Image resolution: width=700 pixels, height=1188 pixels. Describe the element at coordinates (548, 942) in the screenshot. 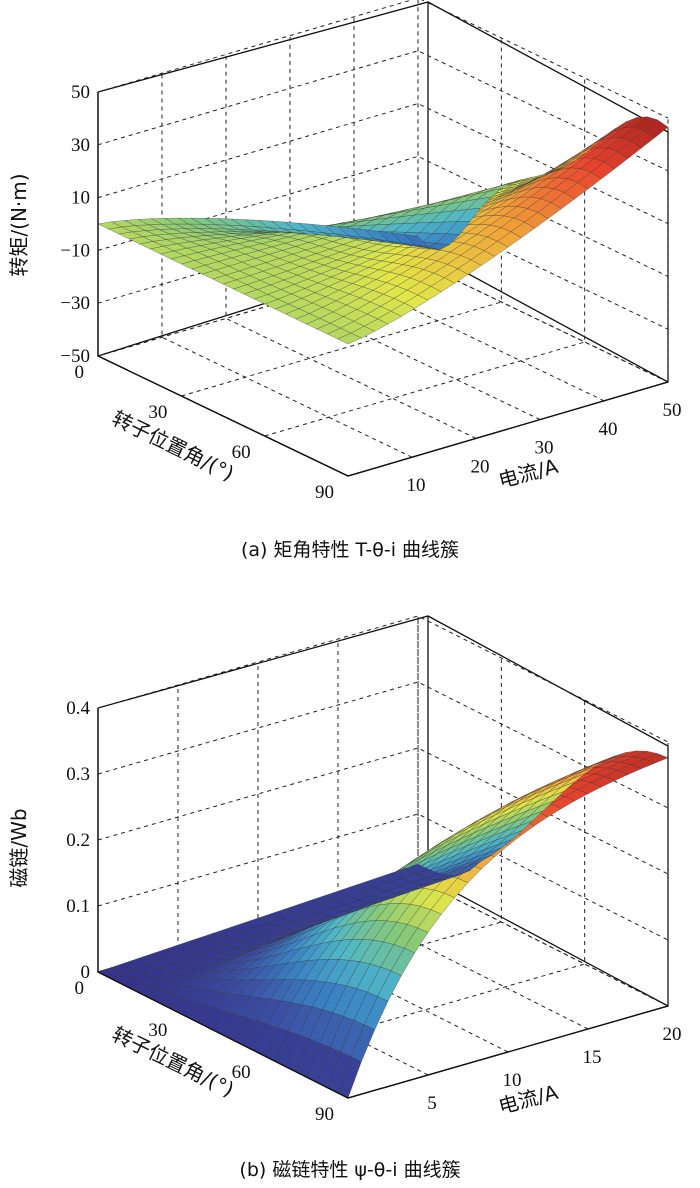

I see `plot-b-box-floor-right` at that location.